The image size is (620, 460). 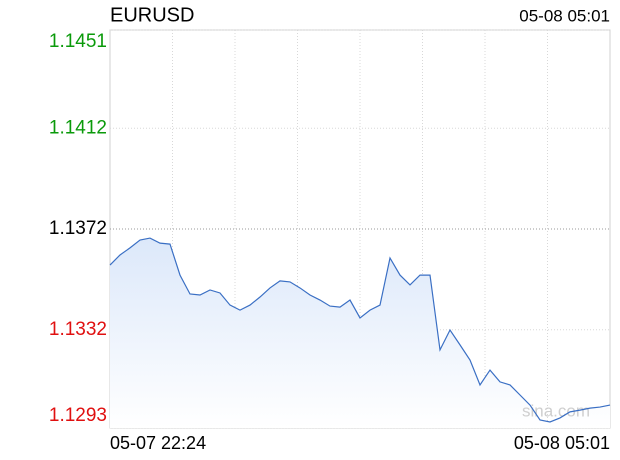 What do you see at coordinates (158, 443) in the screenshot?
I see `x-tick-label: 05-07 22:24` at bounding box center [158, 443].